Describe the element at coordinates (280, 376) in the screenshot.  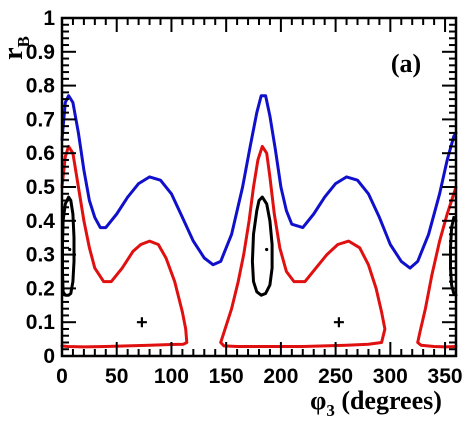
I see `x-tick-label-200: 200` at that location.